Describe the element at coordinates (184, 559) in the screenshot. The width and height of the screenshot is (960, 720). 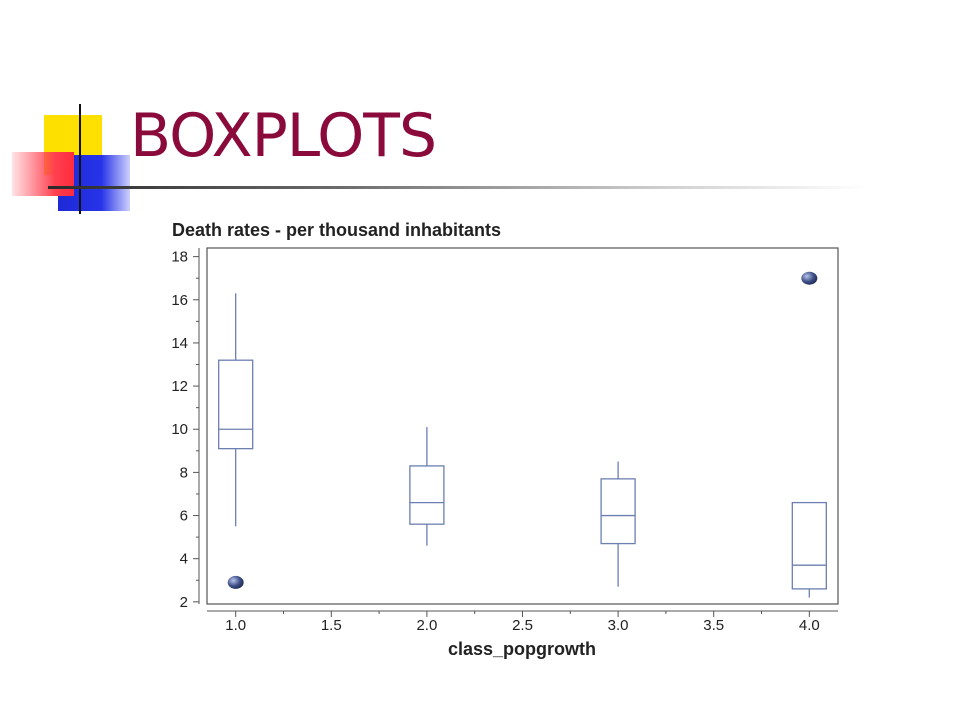
I see `y-tick-label: 4` at that location.